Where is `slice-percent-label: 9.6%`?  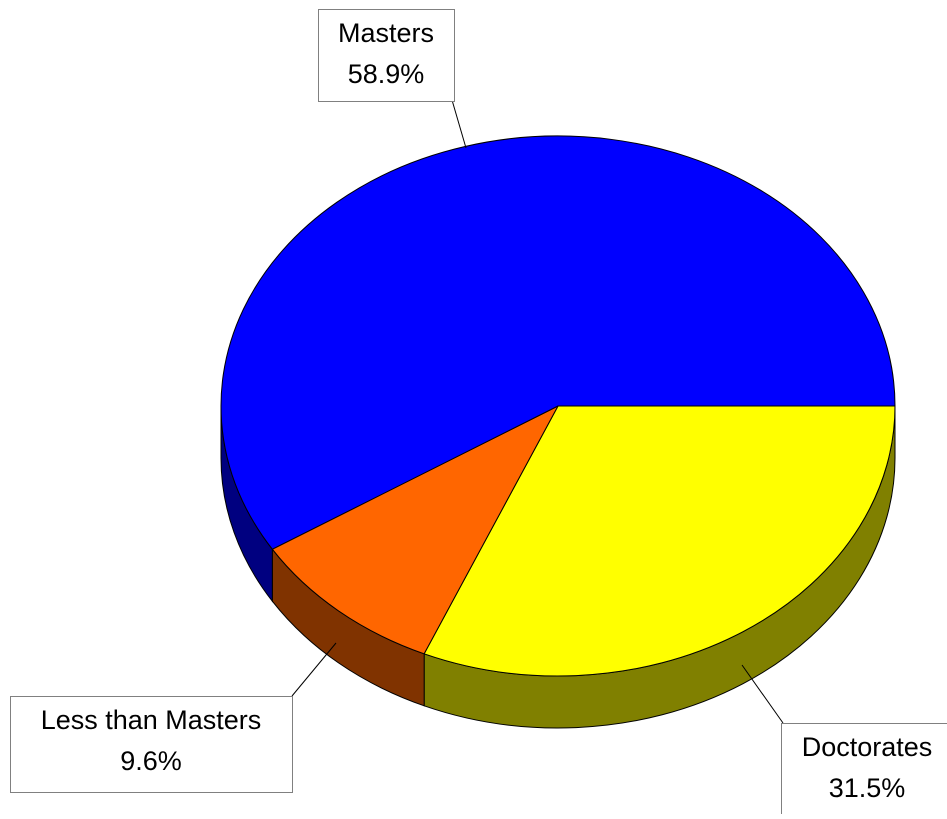
slice-percent-label: 9.6% is located at coordinates (151, 761).